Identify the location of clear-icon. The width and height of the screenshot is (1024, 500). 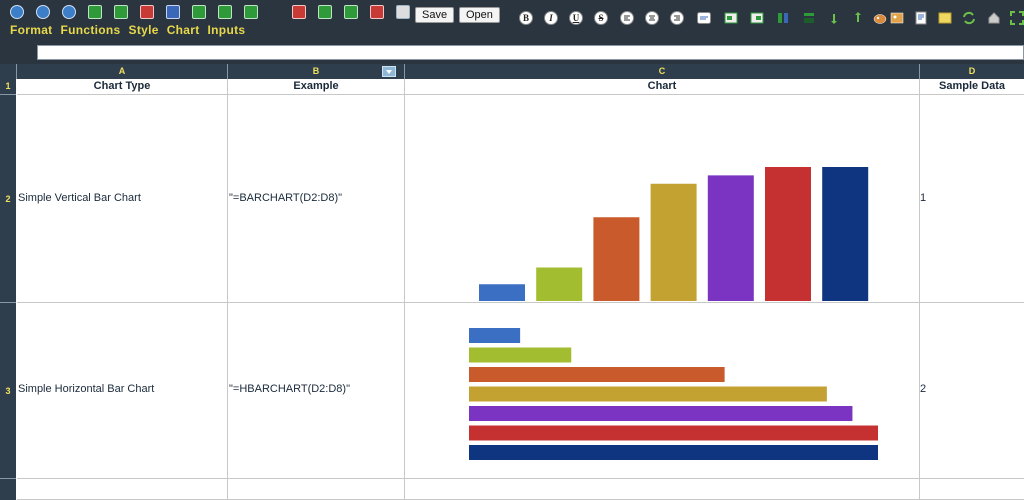
(299, 12).